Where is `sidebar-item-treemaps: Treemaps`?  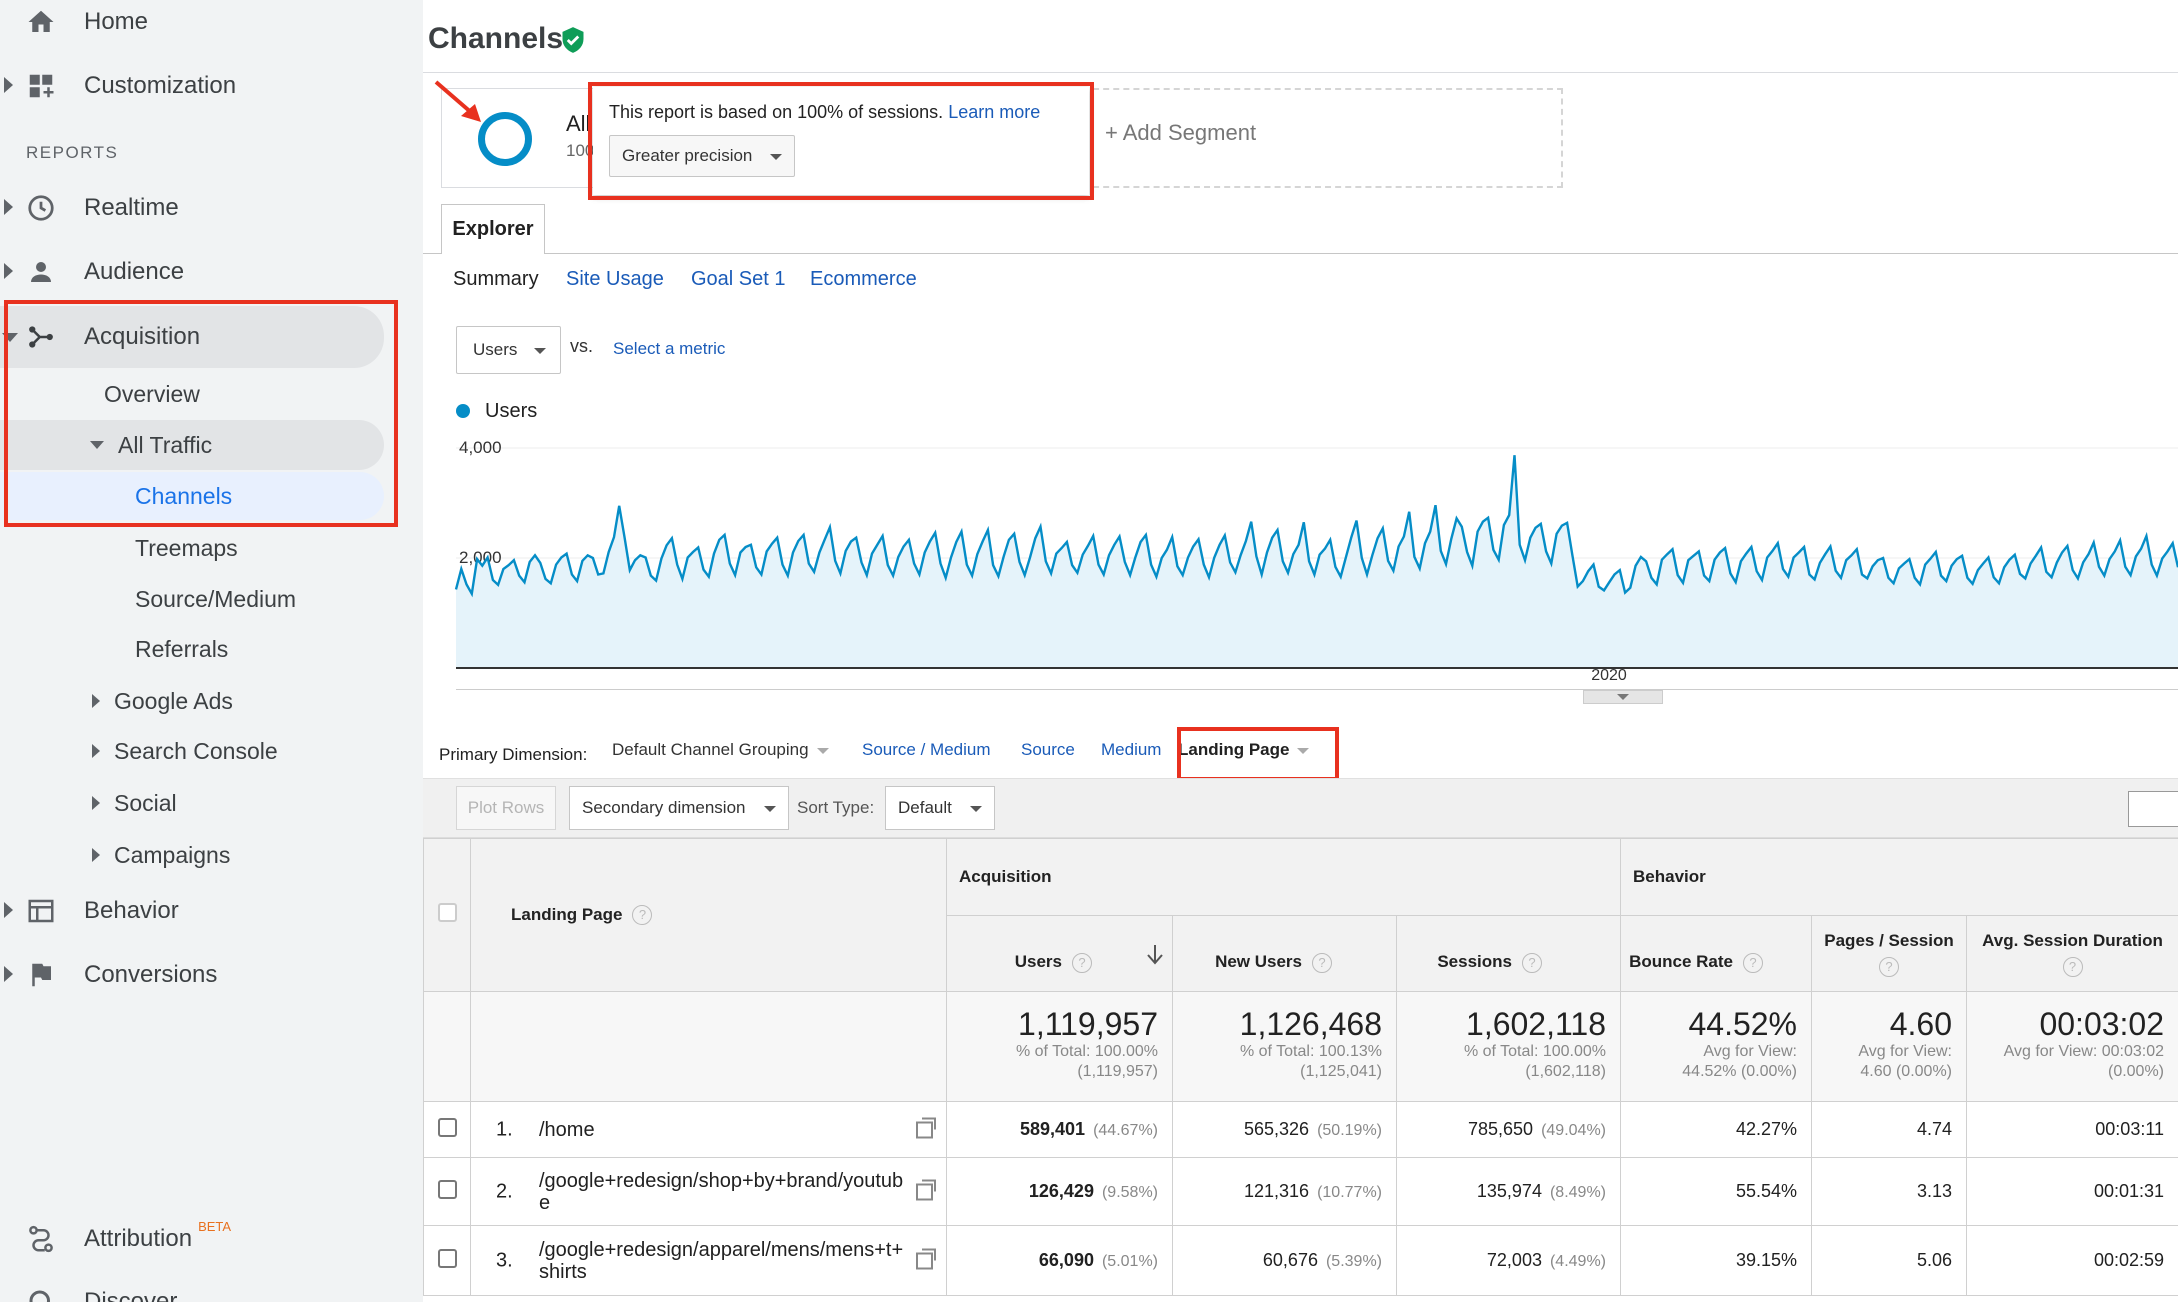
sidebar-item-treemaps: Treemaps is located at coordinates (186, 548).